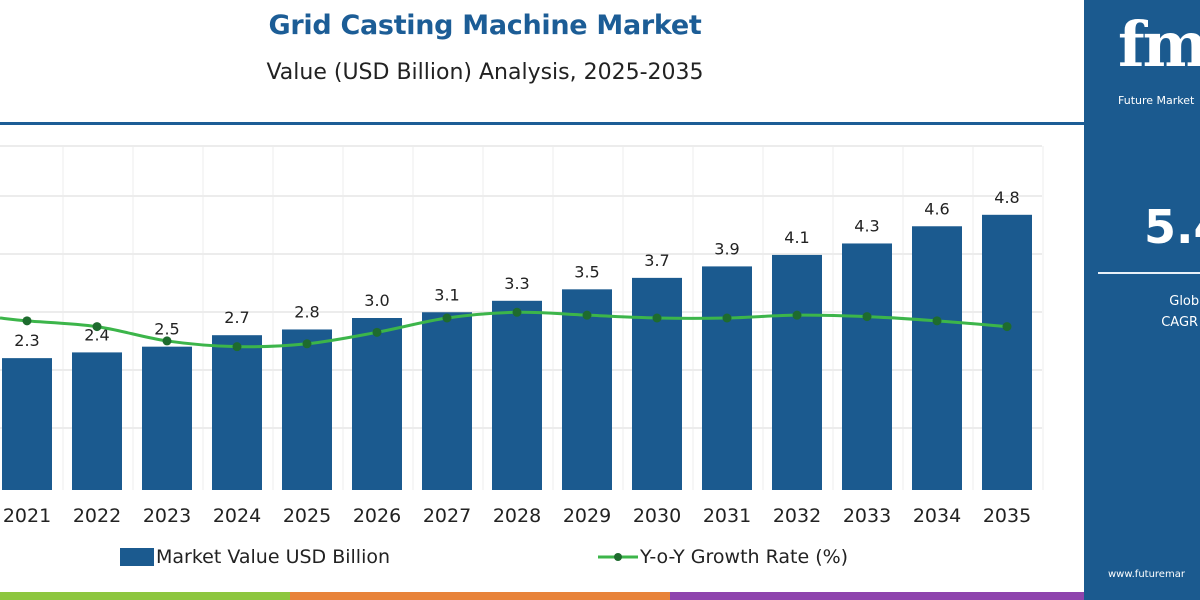 This screenshot has width=1200, height=600. Describe the element at coordinates (237, 516) in the screenshot. I see `x-tick-label: 2024` at that location.